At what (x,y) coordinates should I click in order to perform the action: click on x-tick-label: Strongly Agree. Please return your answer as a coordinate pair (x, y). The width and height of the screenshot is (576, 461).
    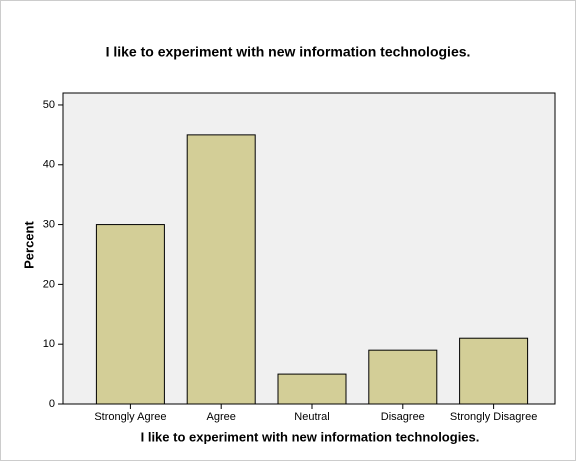
    Looking at the image, I should click on (130, 417).